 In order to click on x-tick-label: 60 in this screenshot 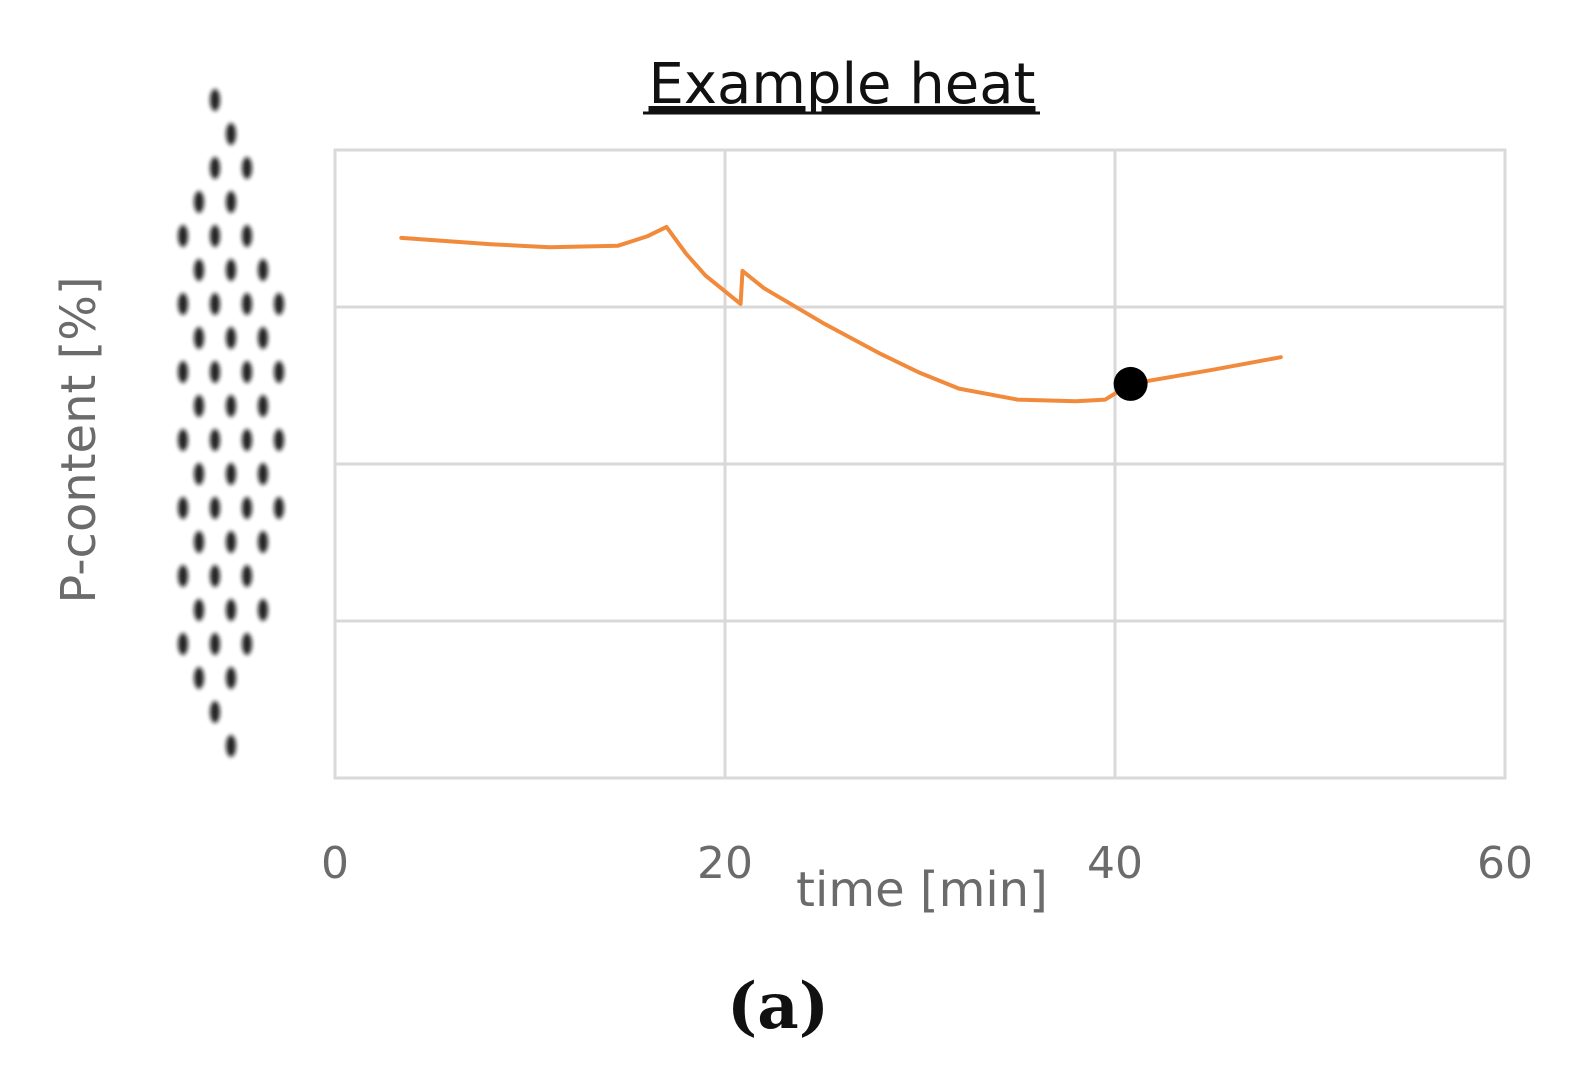, I will do `click(1505, 863)`.